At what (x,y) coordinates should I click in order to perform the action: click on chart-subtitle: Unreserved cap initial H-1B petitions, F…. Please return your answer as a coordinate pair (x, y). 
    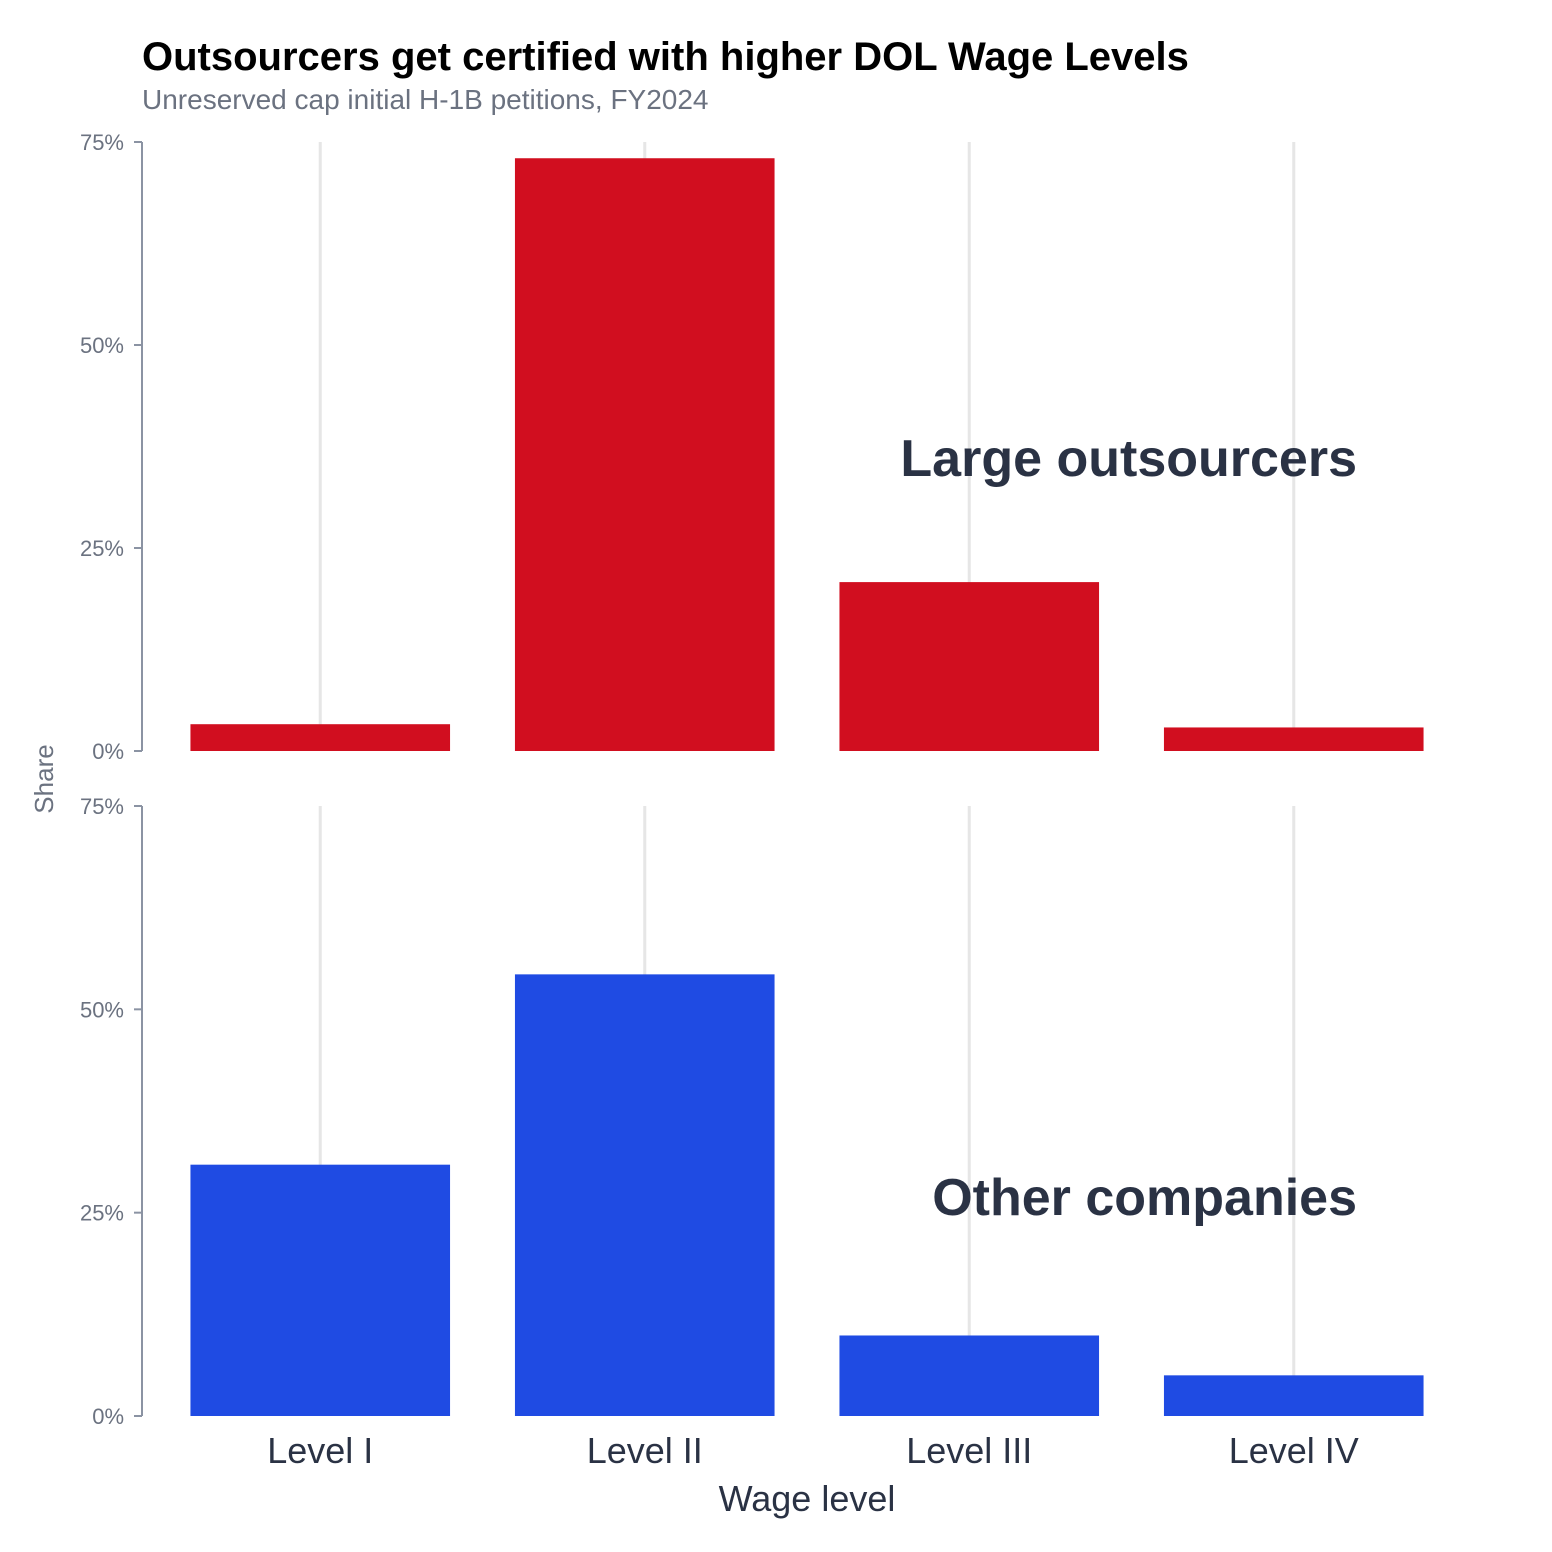
    Looking at the image, I should click on (425, 99).